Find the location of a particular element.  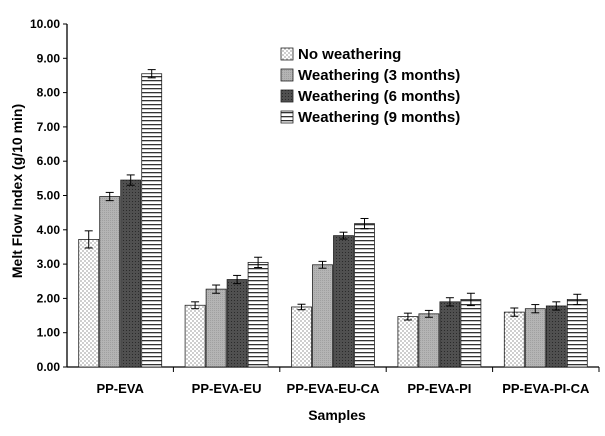

y-tick-label: 1.00 is located at coordinates (49, 333).